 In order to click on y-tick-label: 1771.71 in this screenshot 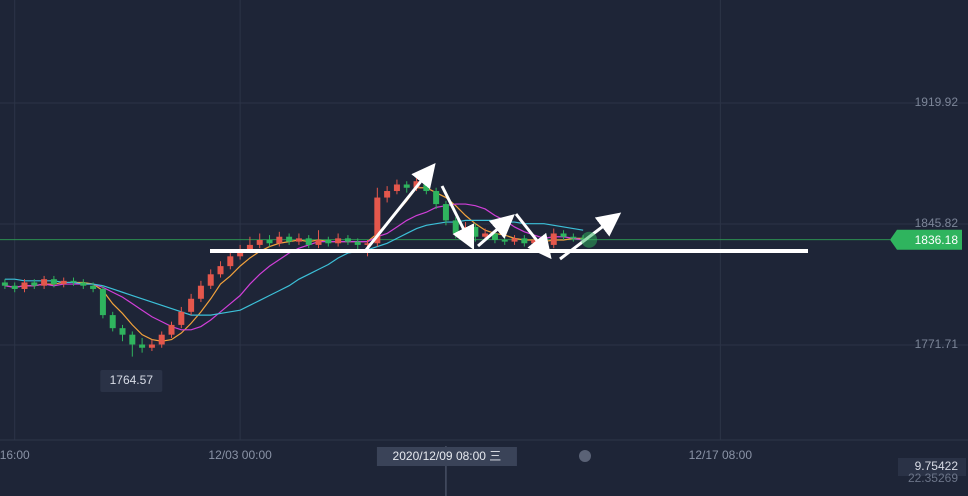, I will do `click(937, 344)`.